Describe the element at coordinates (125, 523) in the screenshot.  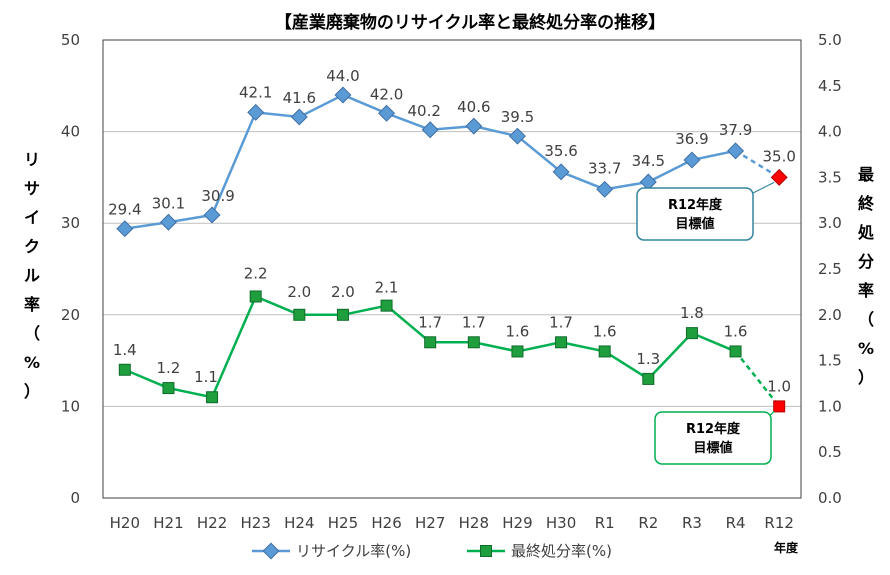
I see `x-tick-label: H20` at that location.